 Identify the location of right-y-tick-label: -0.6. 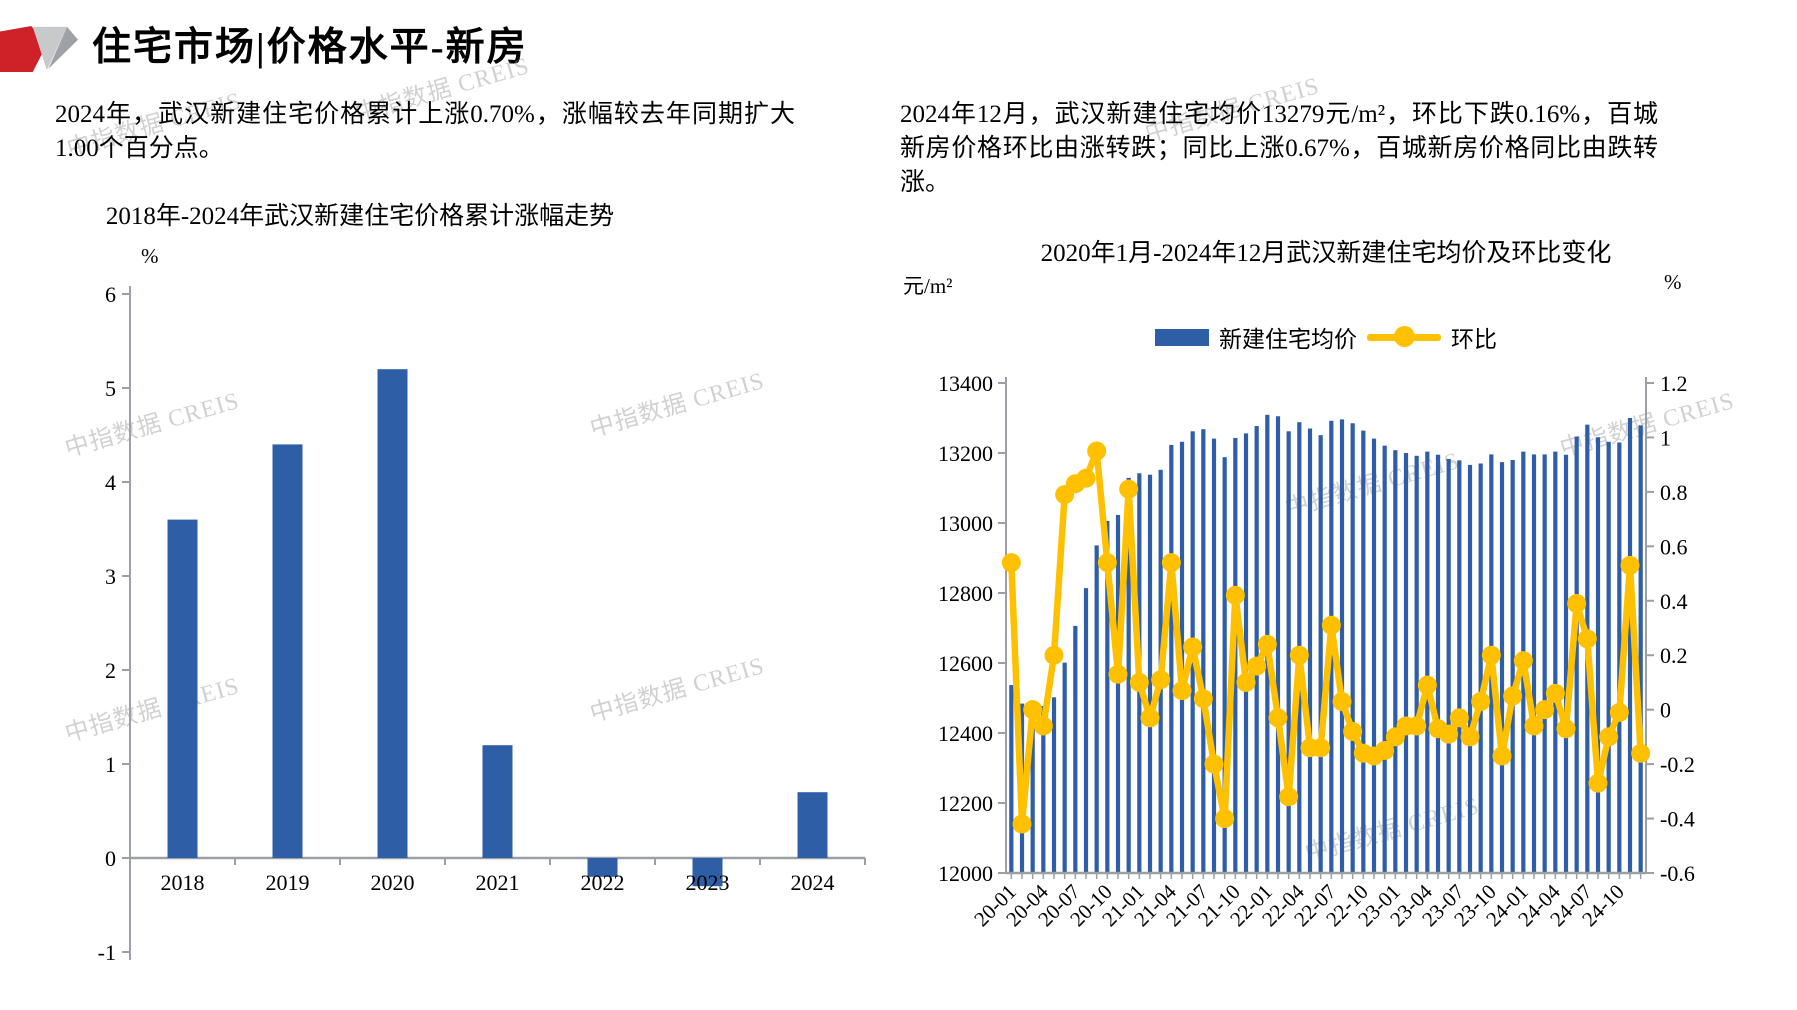
(1677, 873).